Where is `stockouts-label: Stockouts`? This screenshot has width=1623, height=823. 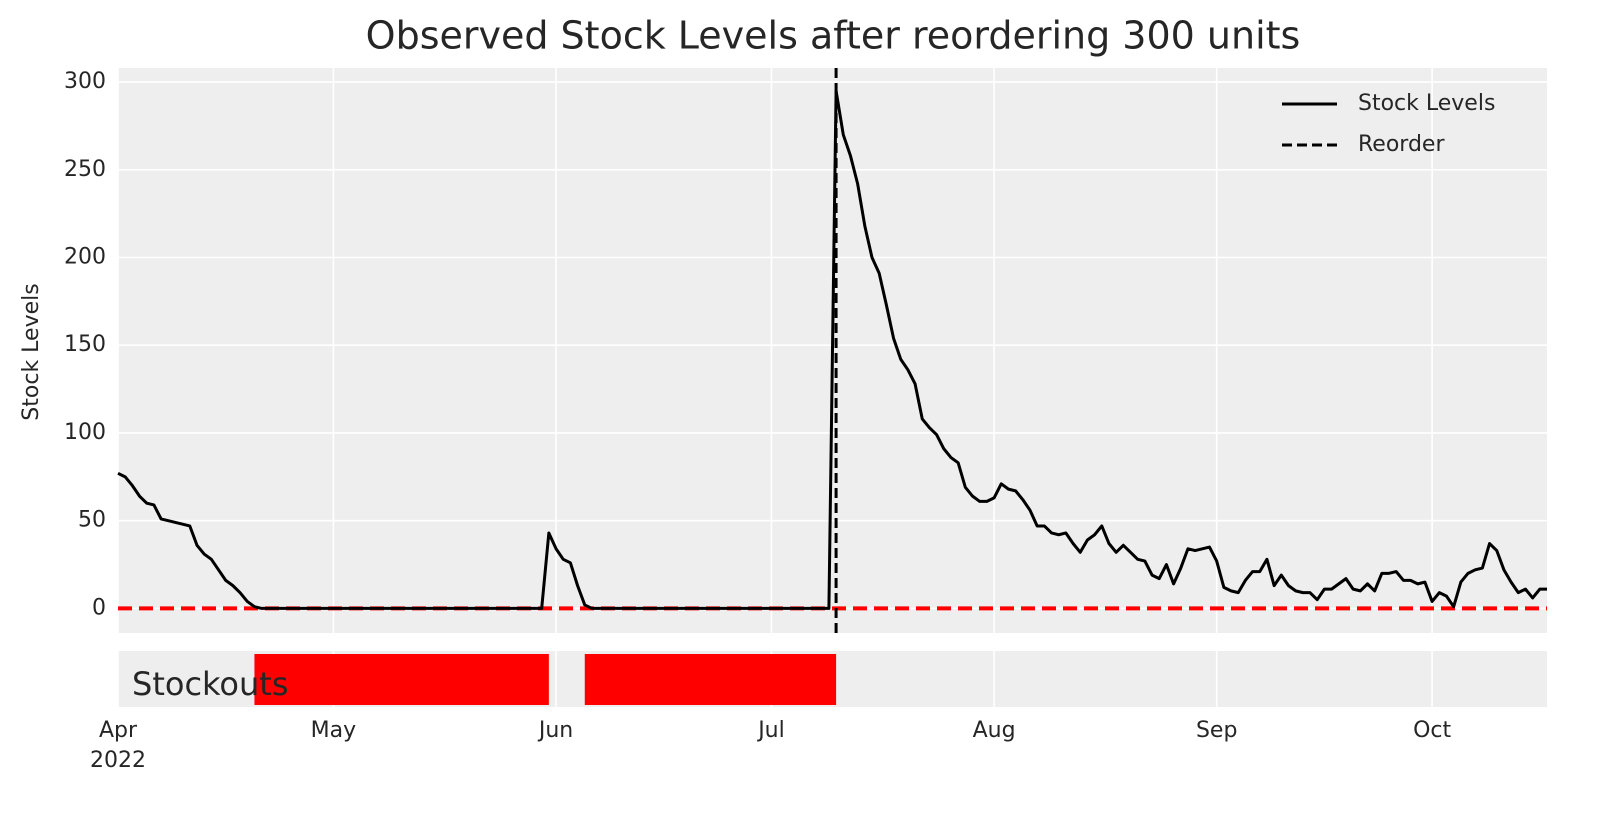
stockouts-label: Stockouts is located at coordinates (210, 684).